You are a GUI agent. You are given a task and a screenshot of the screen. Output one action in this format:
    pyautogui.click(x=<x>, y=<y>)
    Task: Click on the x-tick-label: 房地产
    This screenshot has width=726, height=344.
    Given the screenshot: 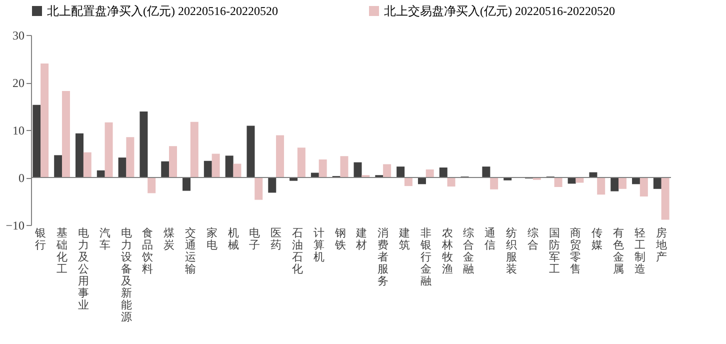 What is the action you would take?
    pyautogui.click(x=660, y=245)
    